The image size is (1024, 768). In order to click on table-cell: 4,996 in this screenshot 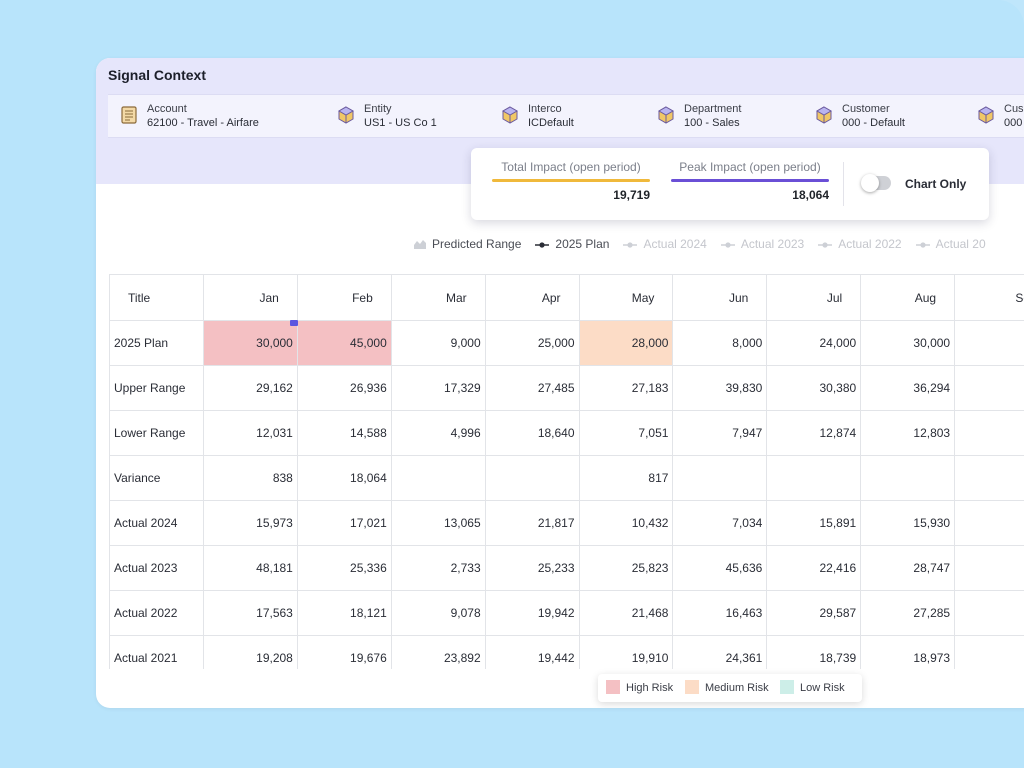, I will do `click(438, 433)`.